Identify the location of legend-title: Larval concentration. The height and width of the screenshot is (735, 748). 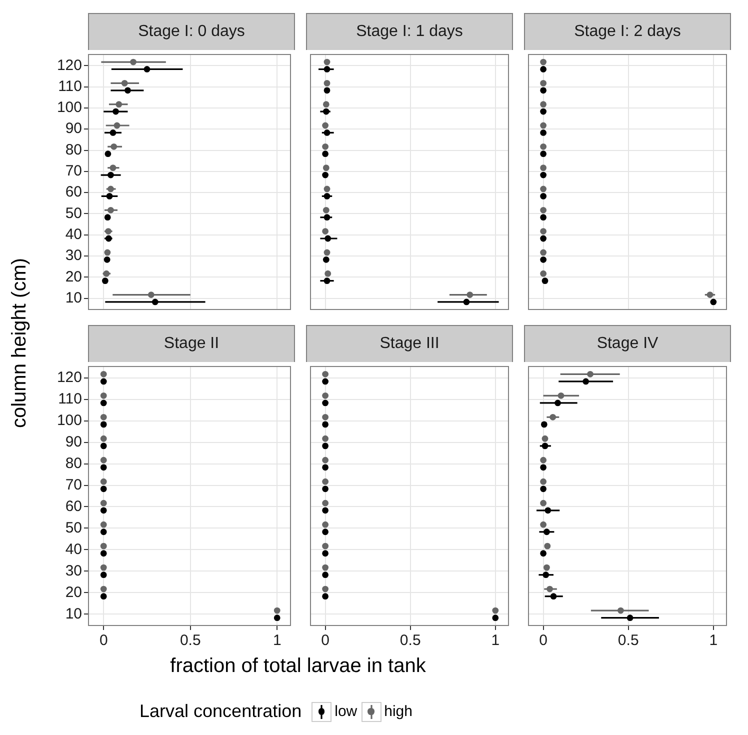
(221, 711).